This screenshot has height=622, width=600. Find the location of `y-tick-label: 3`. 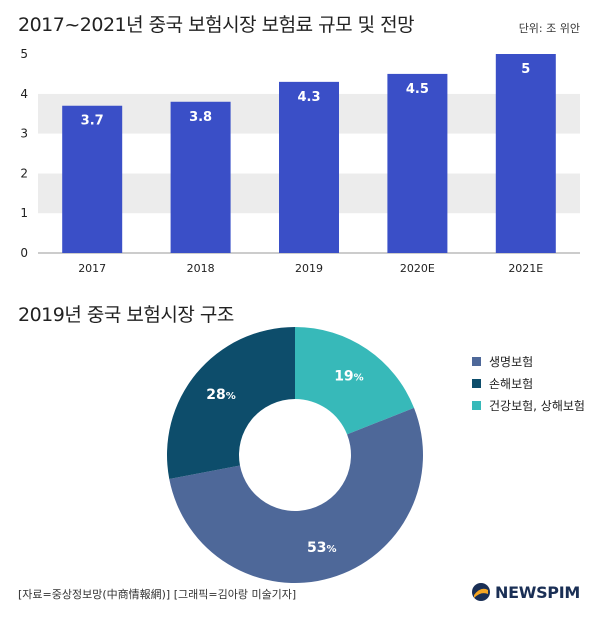

y-tick-label: 3 is located at coordinates (24, 134).